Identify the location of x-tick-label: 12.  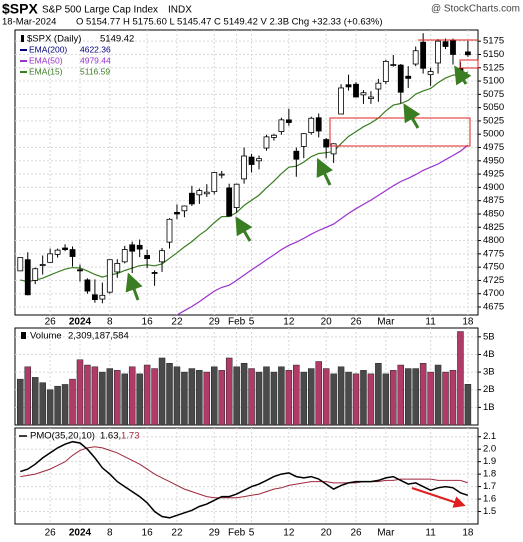
(289, 533).